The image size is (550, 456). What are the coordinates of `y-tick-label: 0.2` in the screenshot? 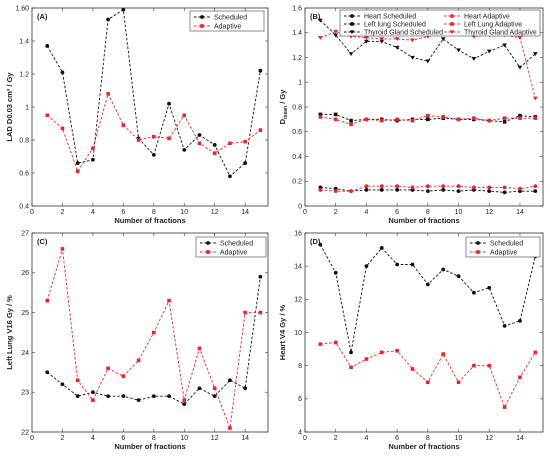 It's located at (297, 182).